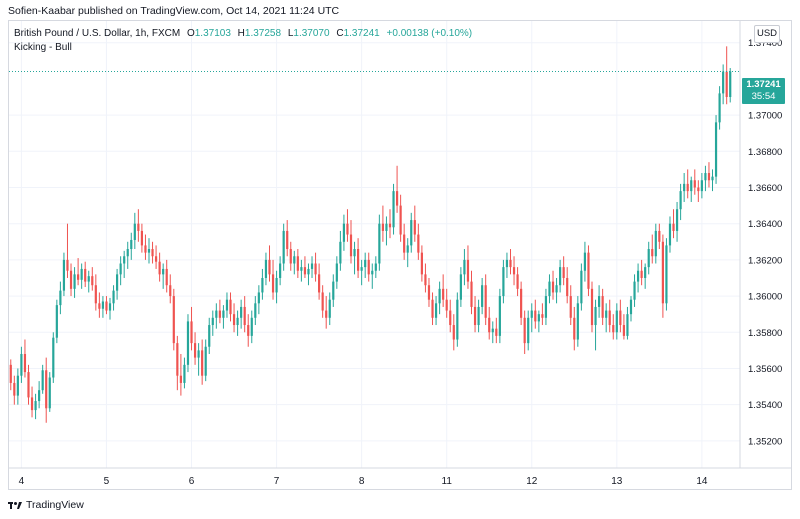 The height and width of the screenshot is (519, 800). I want to click on price-tick-label: 1.36000, so click(765, 297).